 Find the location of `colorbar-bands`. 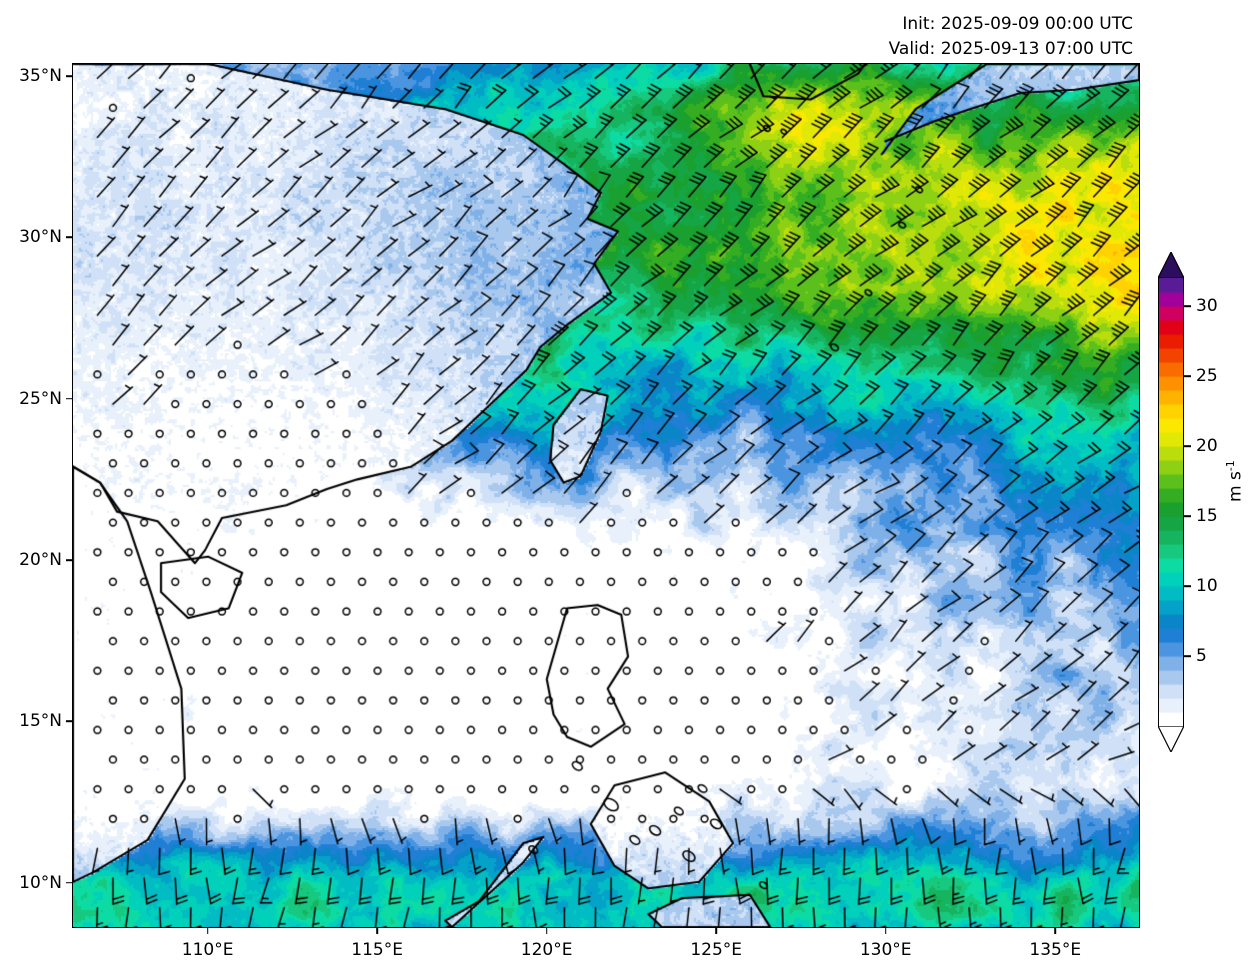

colorbar-bands is located at coordinates (1171, 502).